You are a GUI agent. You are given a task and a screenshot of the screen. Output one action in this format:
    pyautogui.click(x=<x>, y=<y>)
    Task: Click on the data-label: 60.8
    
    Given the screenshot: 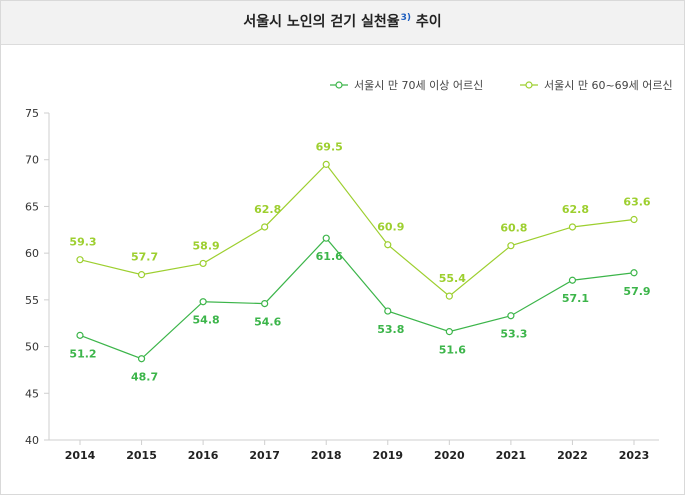 What is the action you would take?
    pyautogui.click(x=513, y=228)
    